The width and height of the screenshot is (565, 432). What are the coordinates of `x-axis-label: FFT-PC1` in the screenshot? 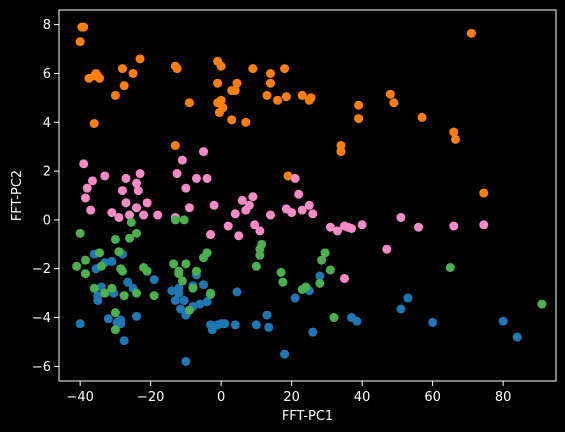 It's located at (307, 416).